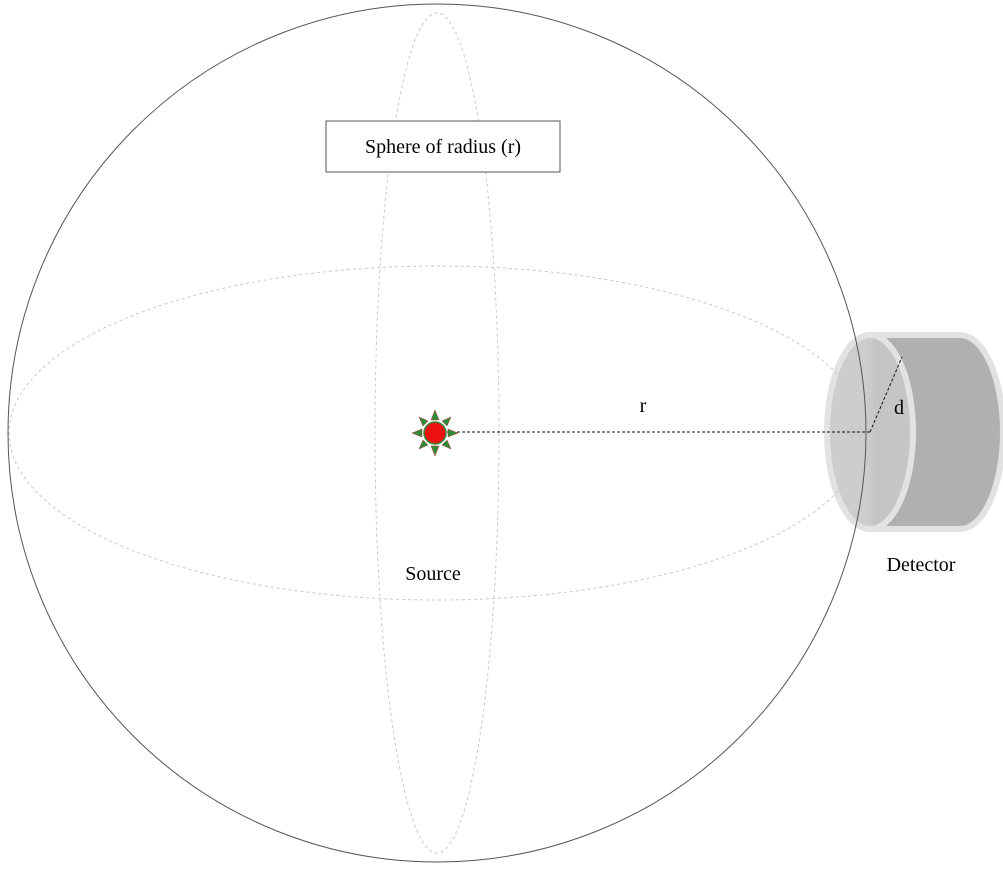 This screenshot has height=872, width=1003. Describe the element at coordinates (433, 574) in the screenshot. I see `source-label: Source` at that location.